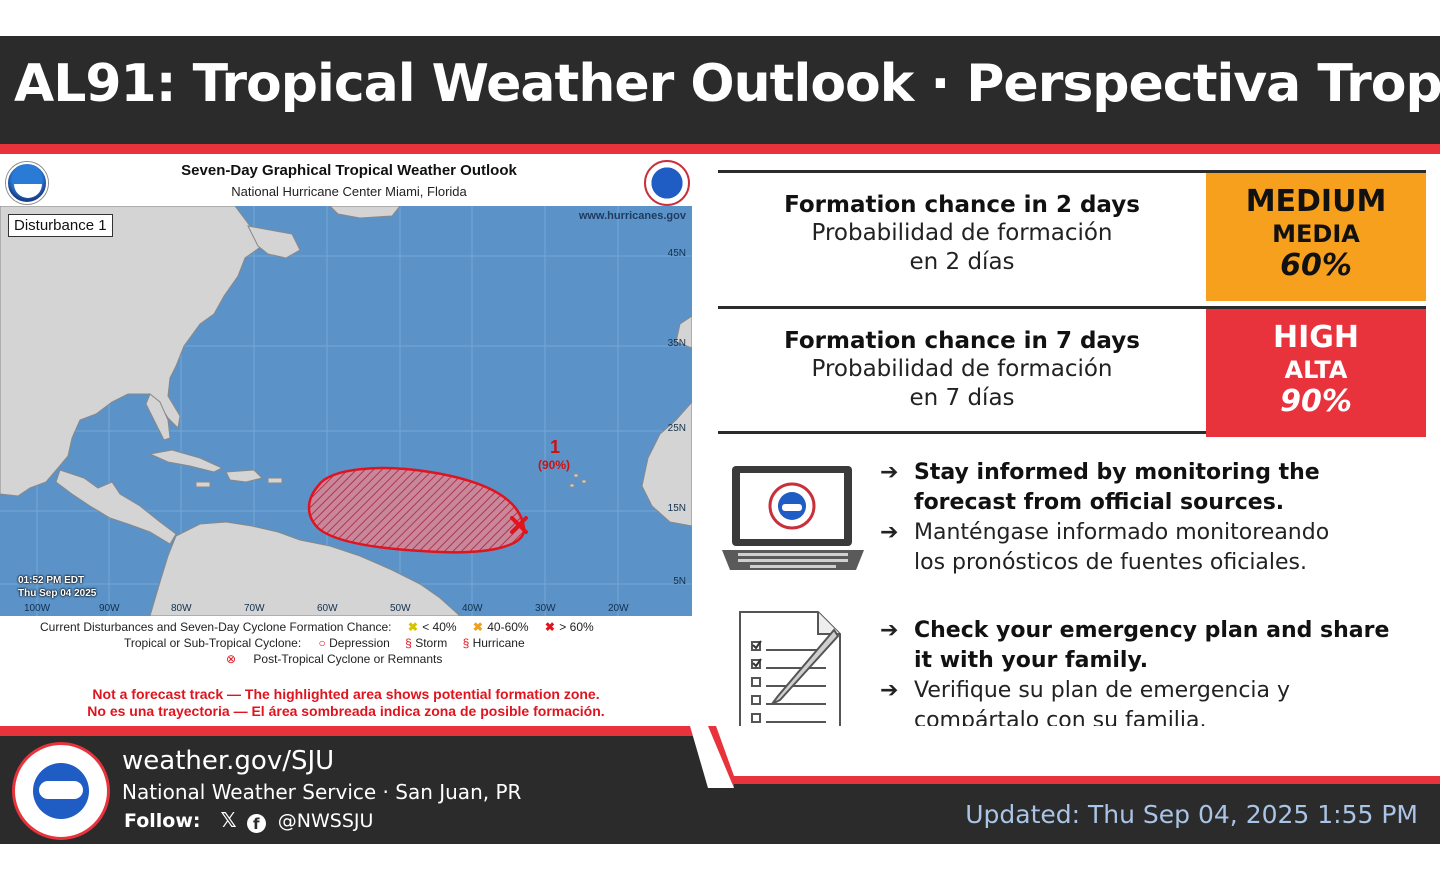 The height and width of the screenshot is (880, 1440). Describe the element at coordinates (431, 643) in the screenshot. I see `legend-storm: Storm` at that location.